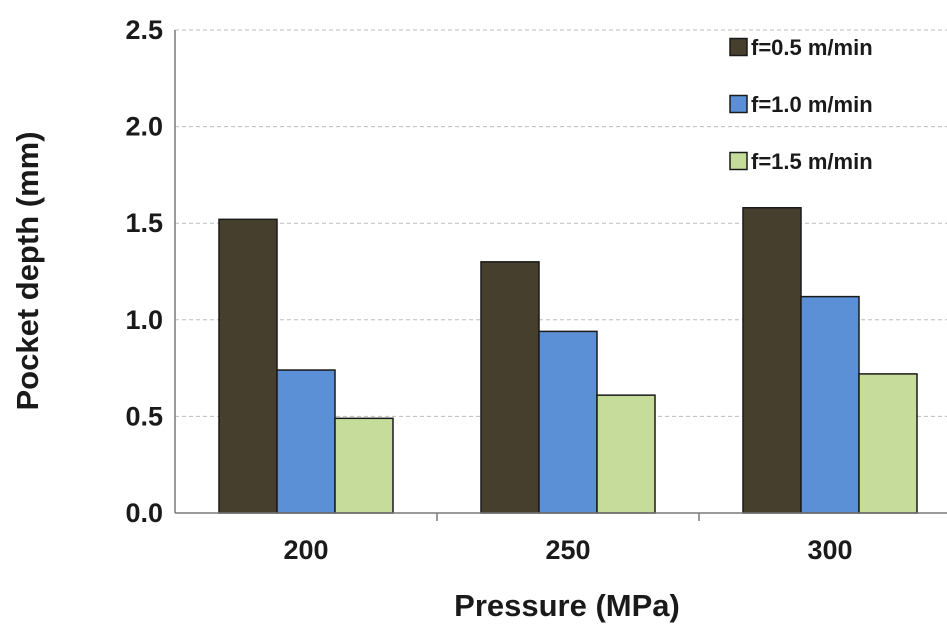 Image resolution: width=947 pixels, height=624 pixels. Describe the element at coordinates (144, 223) in the screenshot. I see `y-tick-label: 1.5` at that location.